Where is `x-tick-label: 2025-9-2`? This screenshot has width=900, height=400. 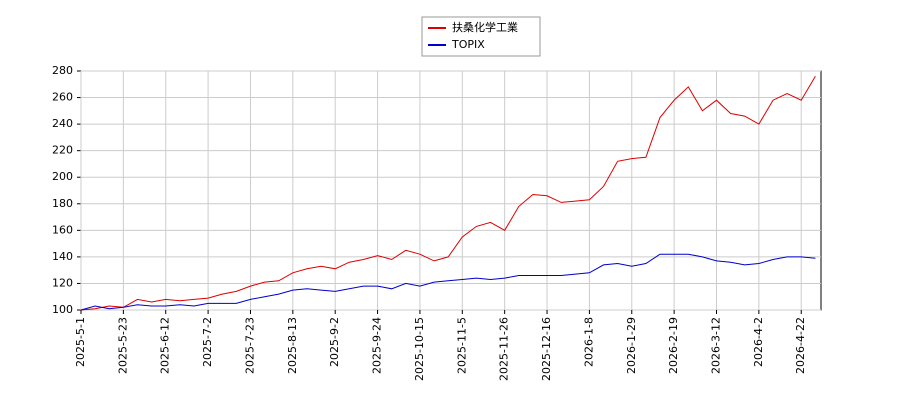 x-tick-label: 2025-9-2 is located at coordinates (334, 342).